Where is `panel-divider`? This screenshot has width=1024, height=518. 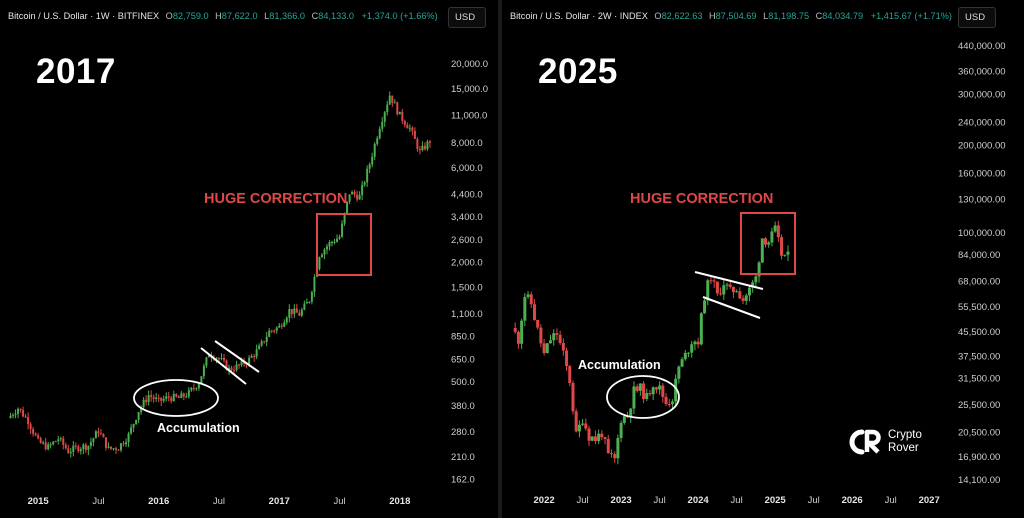
panel-divider is located at coordinates (500, 259).